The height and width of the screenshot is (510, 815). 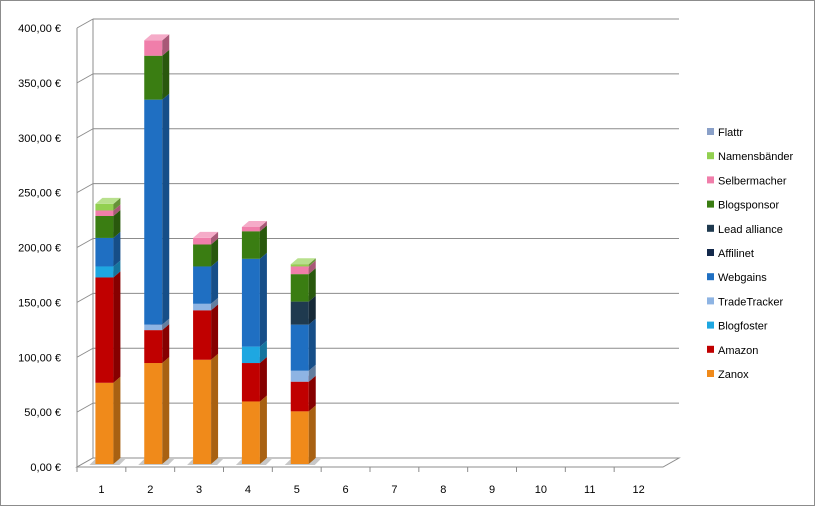 What do you see at coordinates (108, 420) in the screenshot?
I see `bar-segment: Zanox: 74` at bounding box center [108, 420].